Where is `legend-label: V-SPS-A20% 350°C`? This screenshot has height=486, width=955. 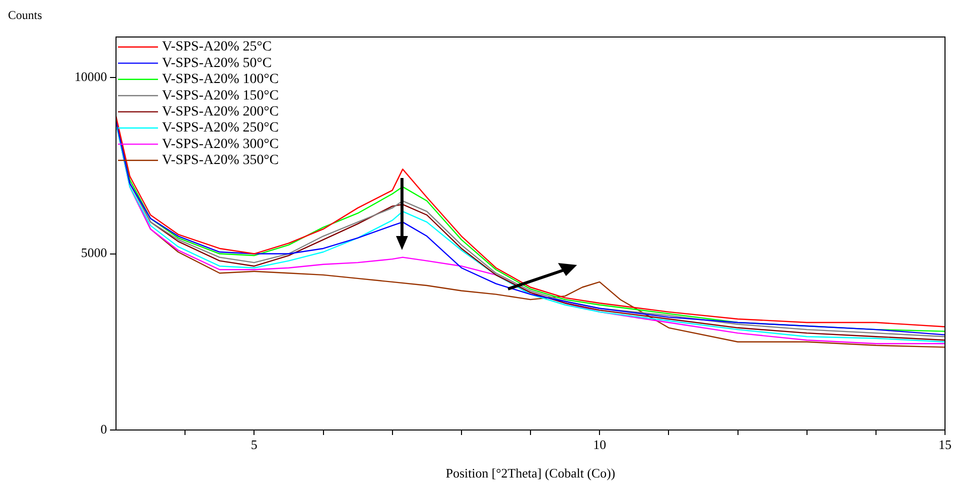 legend-label: V-SPS-A20% 350°C is located at coordinates (220, 160).